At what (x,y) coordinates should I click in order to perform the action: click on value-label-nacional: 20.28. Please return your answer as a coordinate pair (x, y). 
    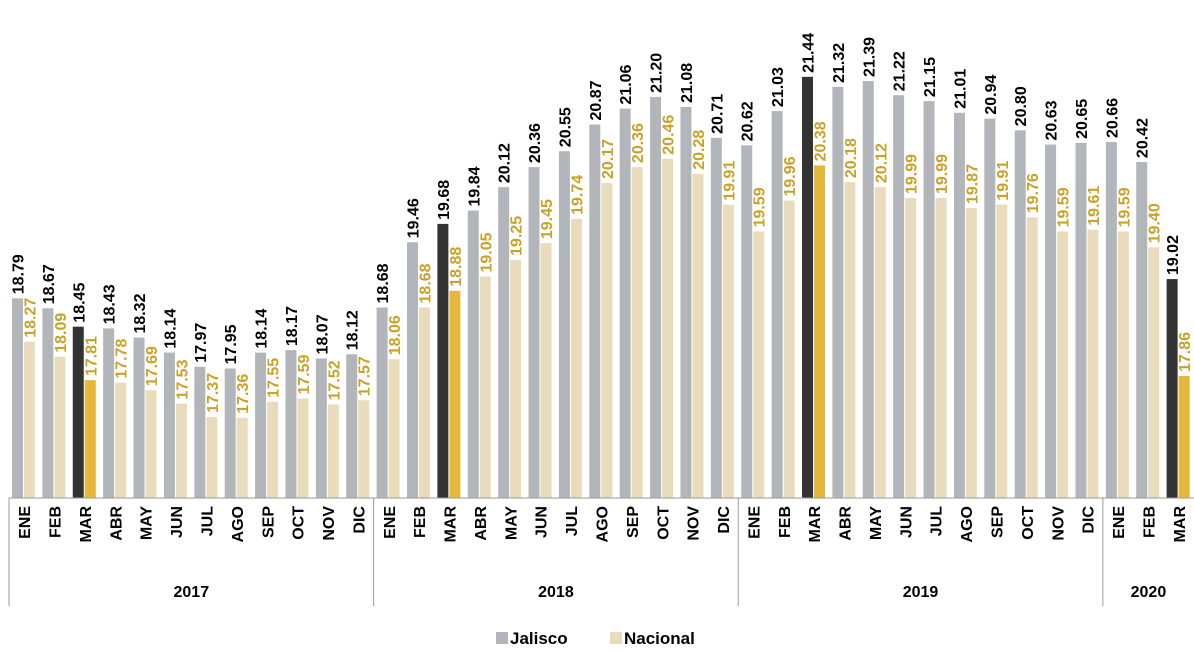
    Looking at the image, I should click on (699, 150).